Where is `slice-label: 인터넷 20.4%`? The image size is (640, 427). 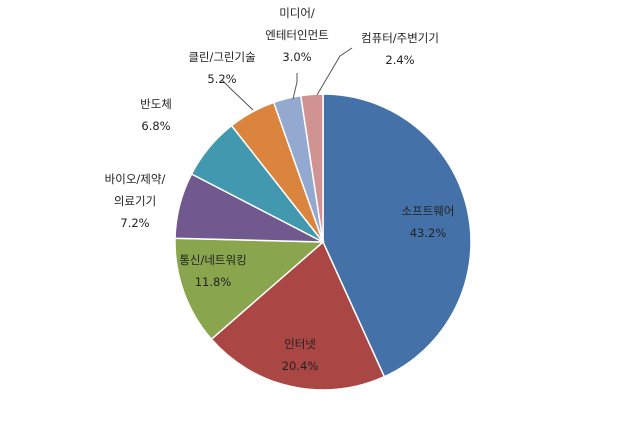
slice-label: 인터넷 20.4% is located at coordinates (300, 355).